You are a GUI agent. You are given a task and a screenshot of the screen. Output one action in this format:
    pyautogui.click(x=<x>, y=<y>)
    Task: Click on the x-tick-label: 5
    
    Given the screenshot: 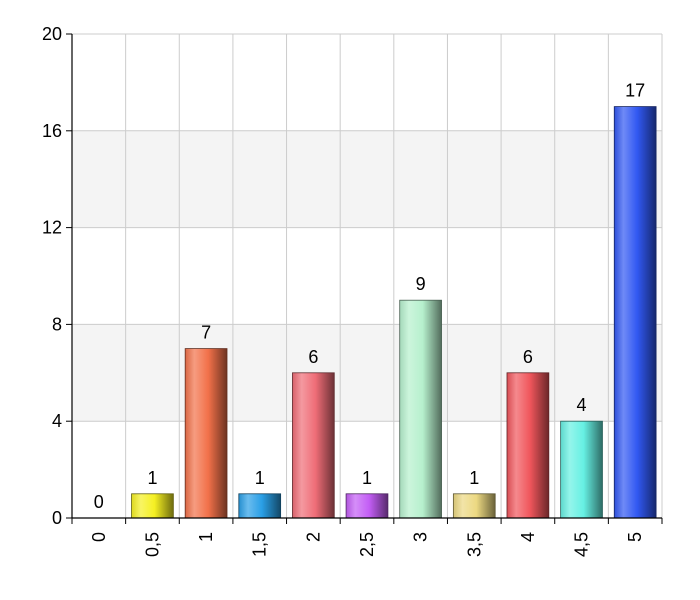 What is the action you would take?
    pyautogui.click(x=635, y=537)
    